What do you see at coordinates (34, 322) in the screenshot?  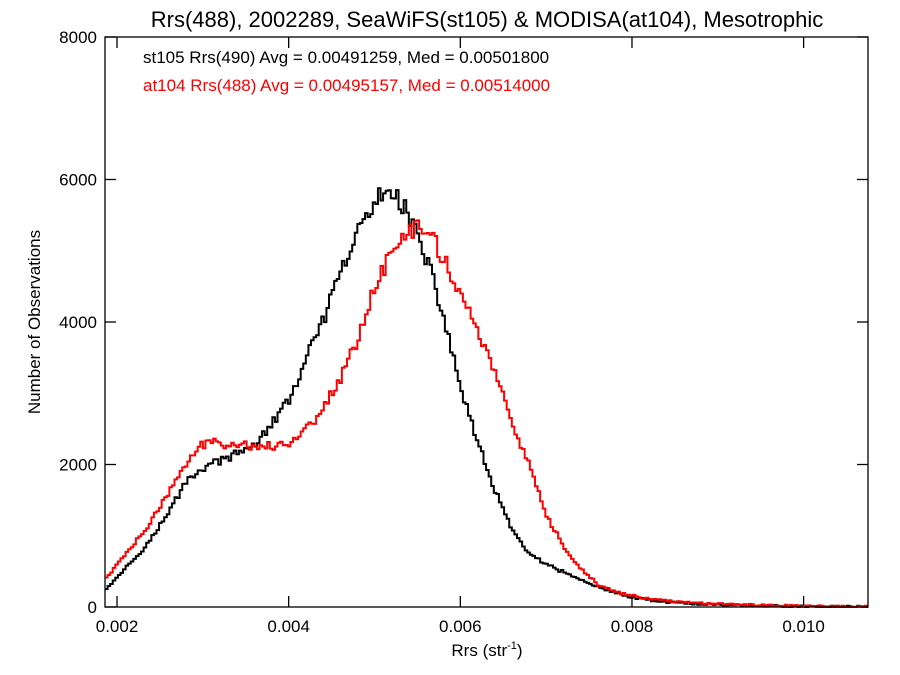 I see `y-axis-label: Number of Observations` at bounding box center [34, 322].